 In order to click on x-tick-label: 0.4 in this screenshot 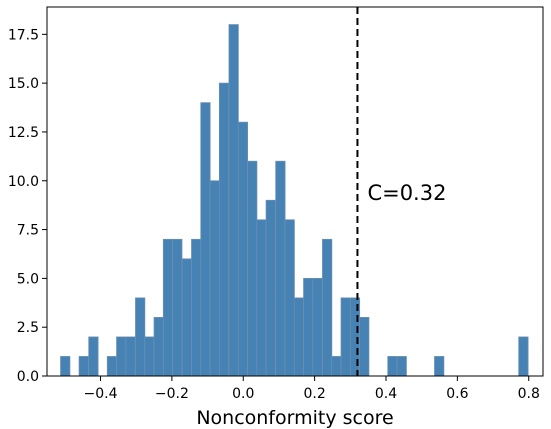, I will do `click(386, 394)`.